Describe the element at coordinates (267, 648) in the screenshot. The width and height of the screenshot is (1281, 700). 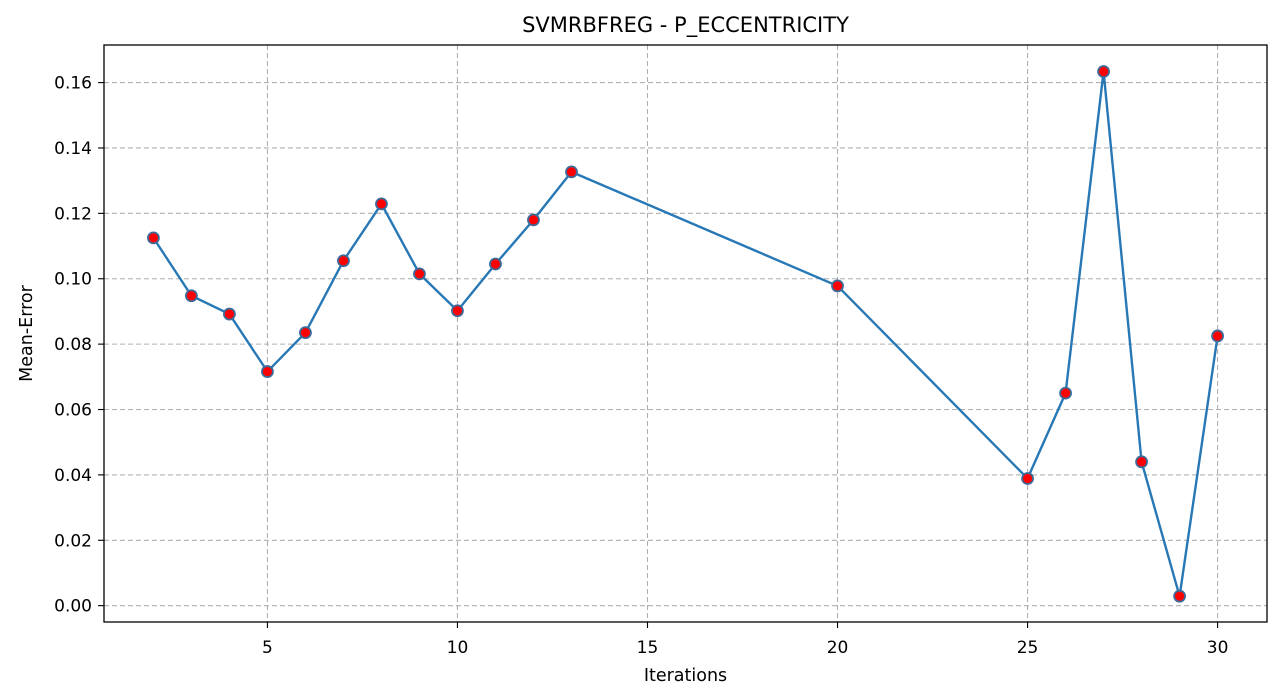
I see `x-tick-label: 5` at that location.